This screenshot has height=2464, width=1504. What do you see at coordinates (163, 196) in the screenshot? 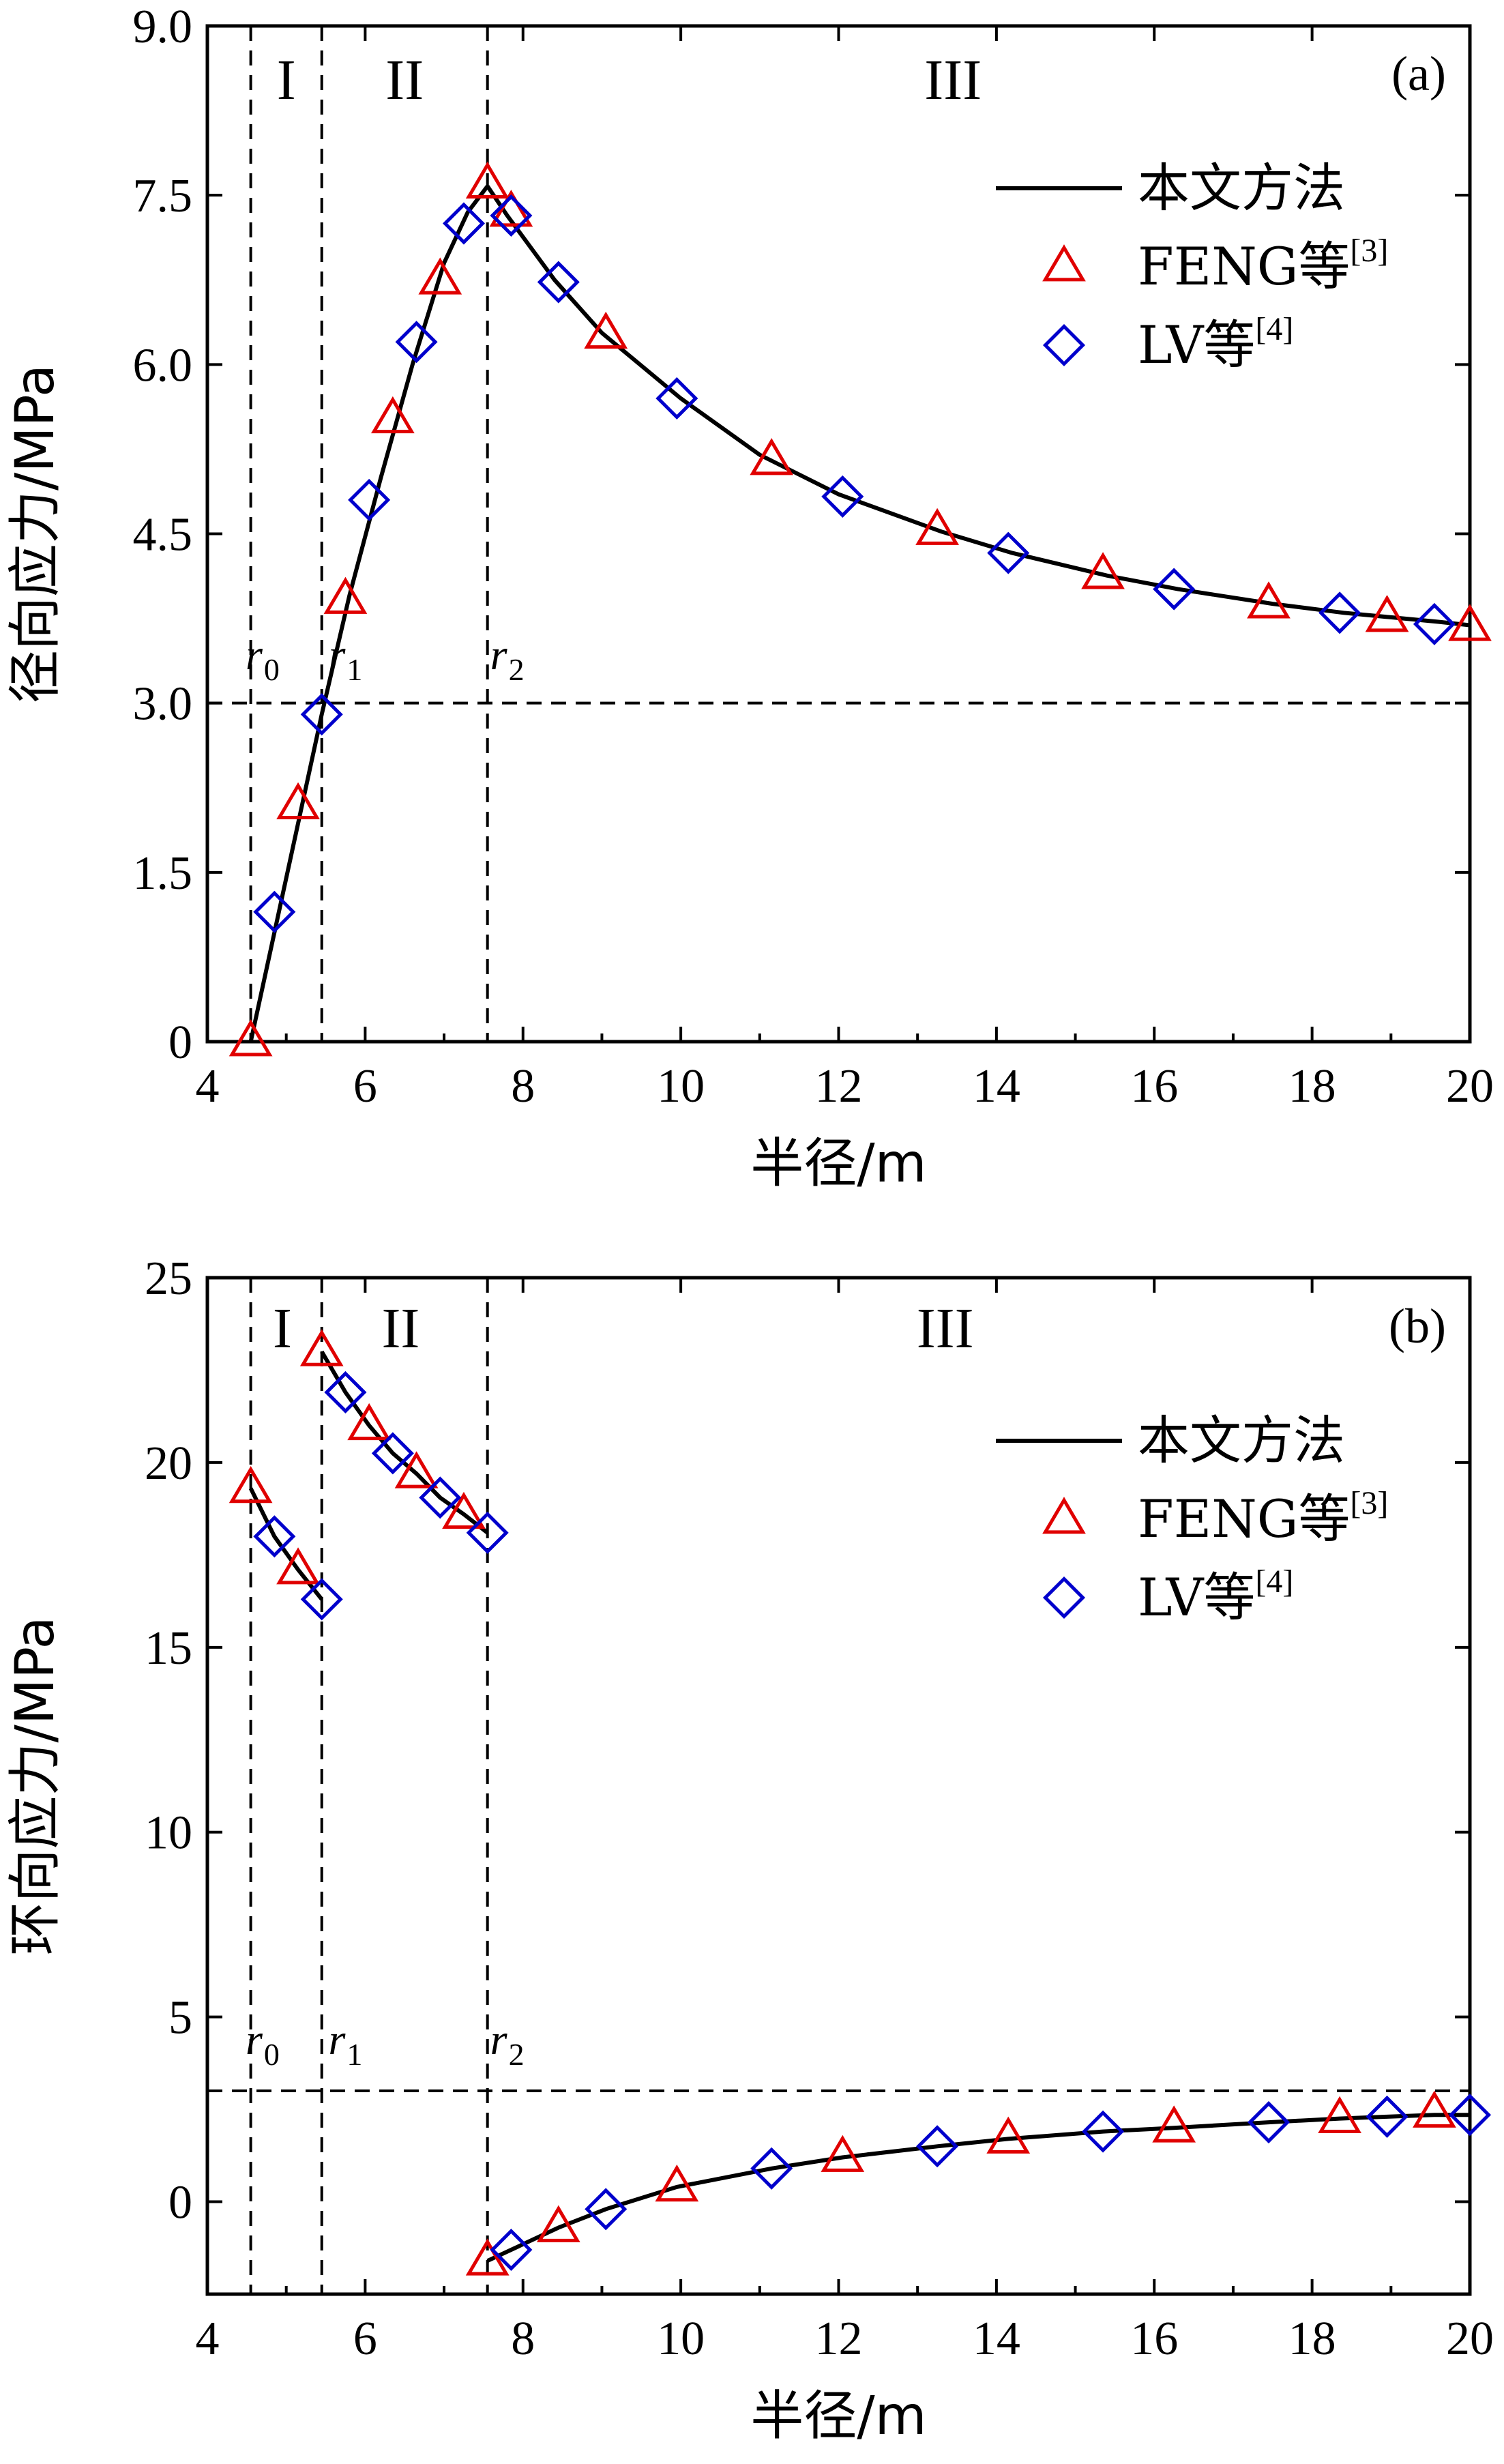
I see `y-tick-label: 7.5` at bounding box center [163, 196].